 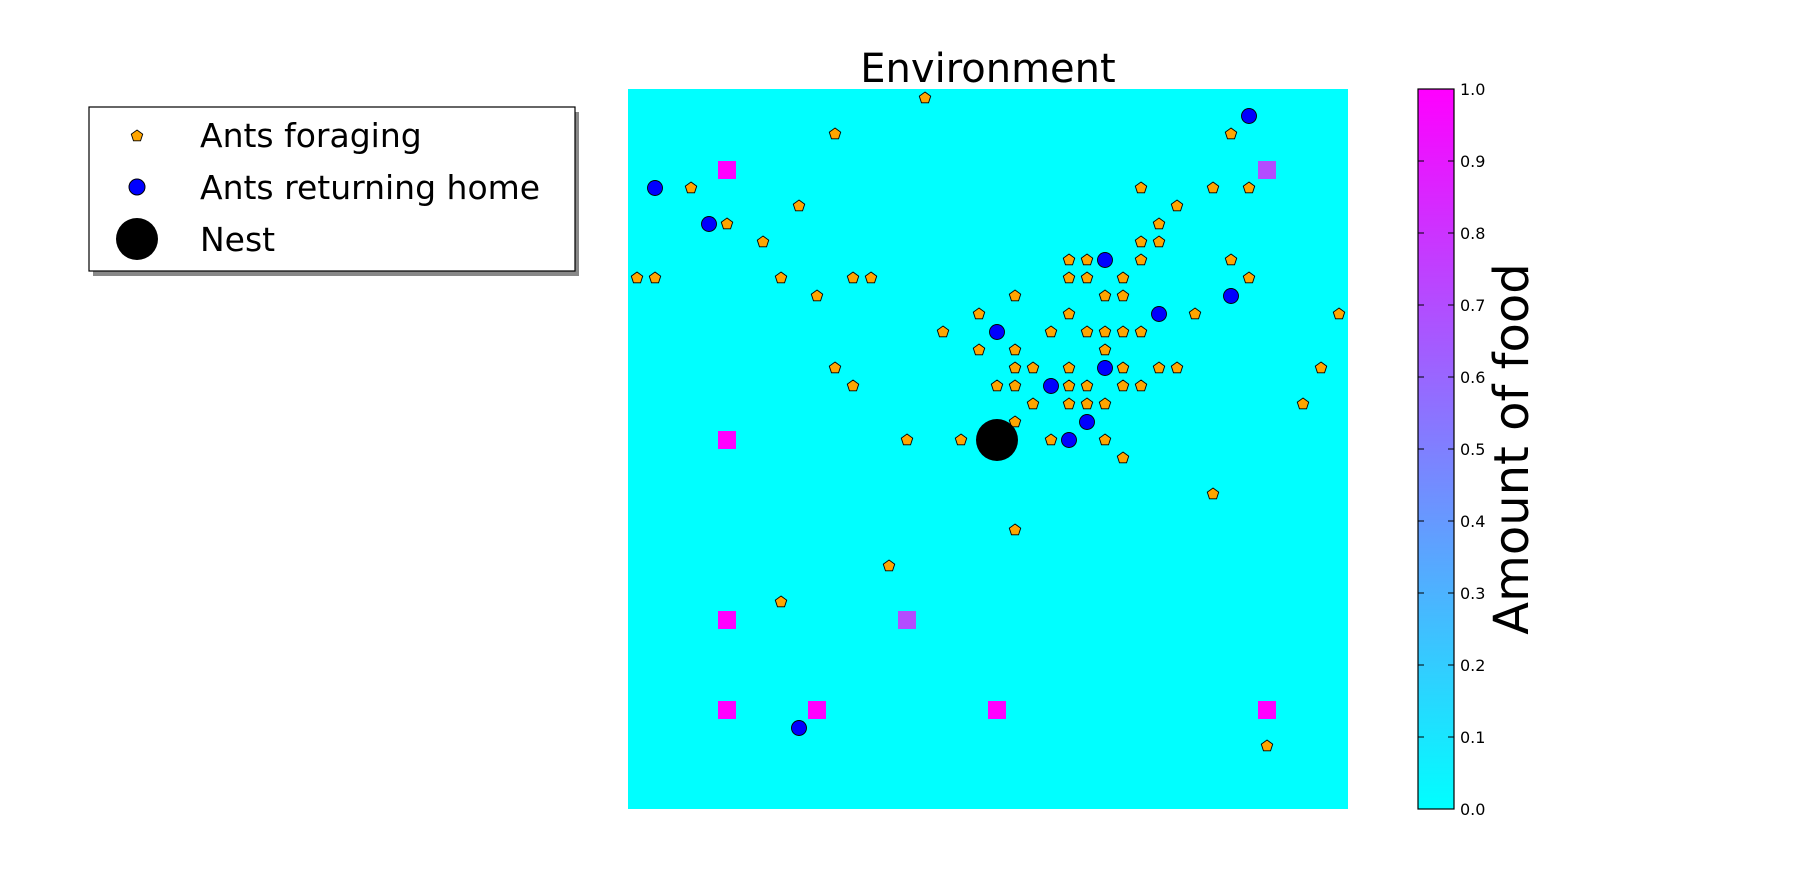 I want to click on legend-label-returning: Ants returning home, so click(x=370, y=187).